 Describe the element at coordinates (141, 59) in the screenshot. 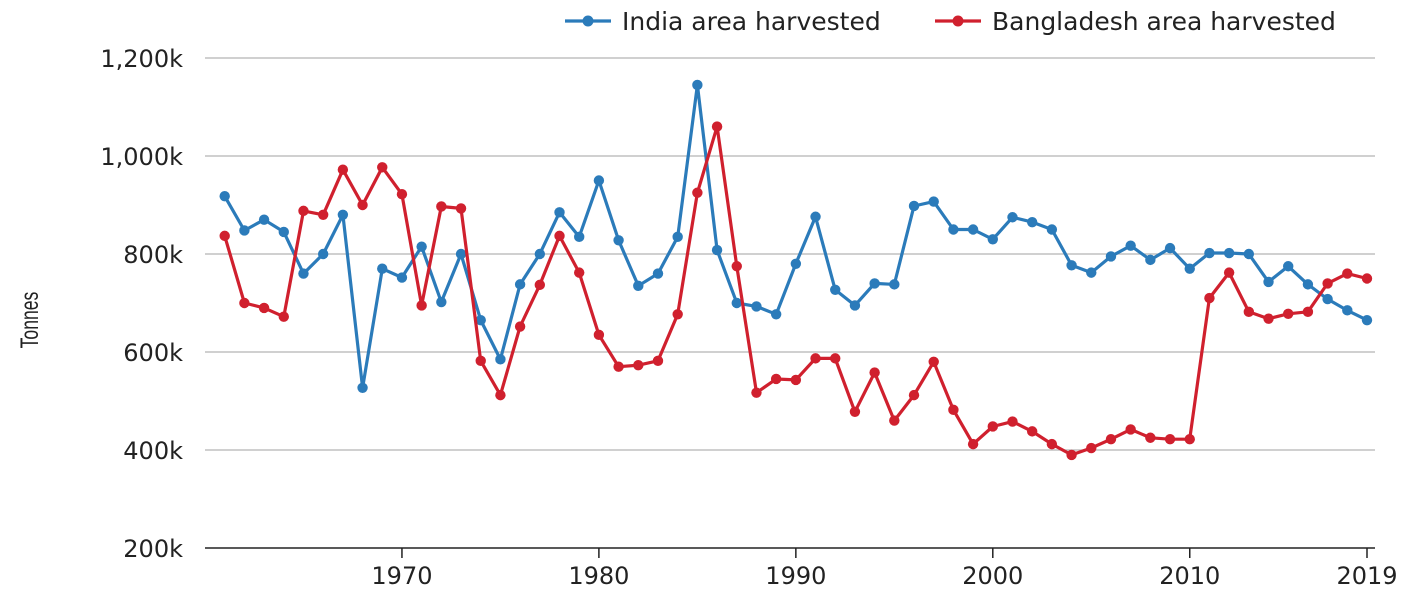

I see `y-tick-label: 1,200k` at that location.